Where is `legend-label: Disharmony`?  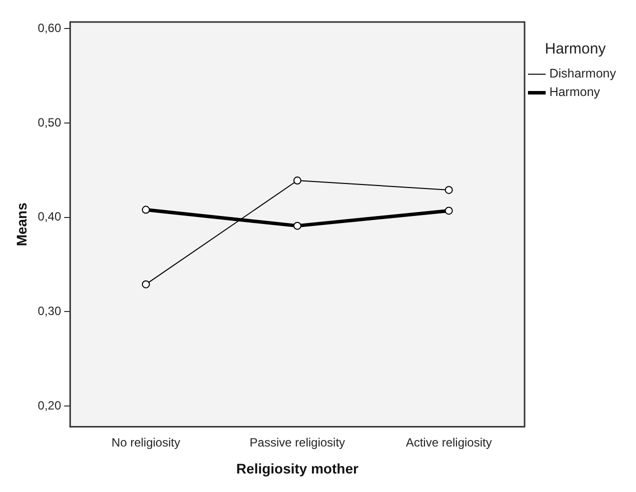
legend-label: Disharmony is located at coordinates (583, 73).